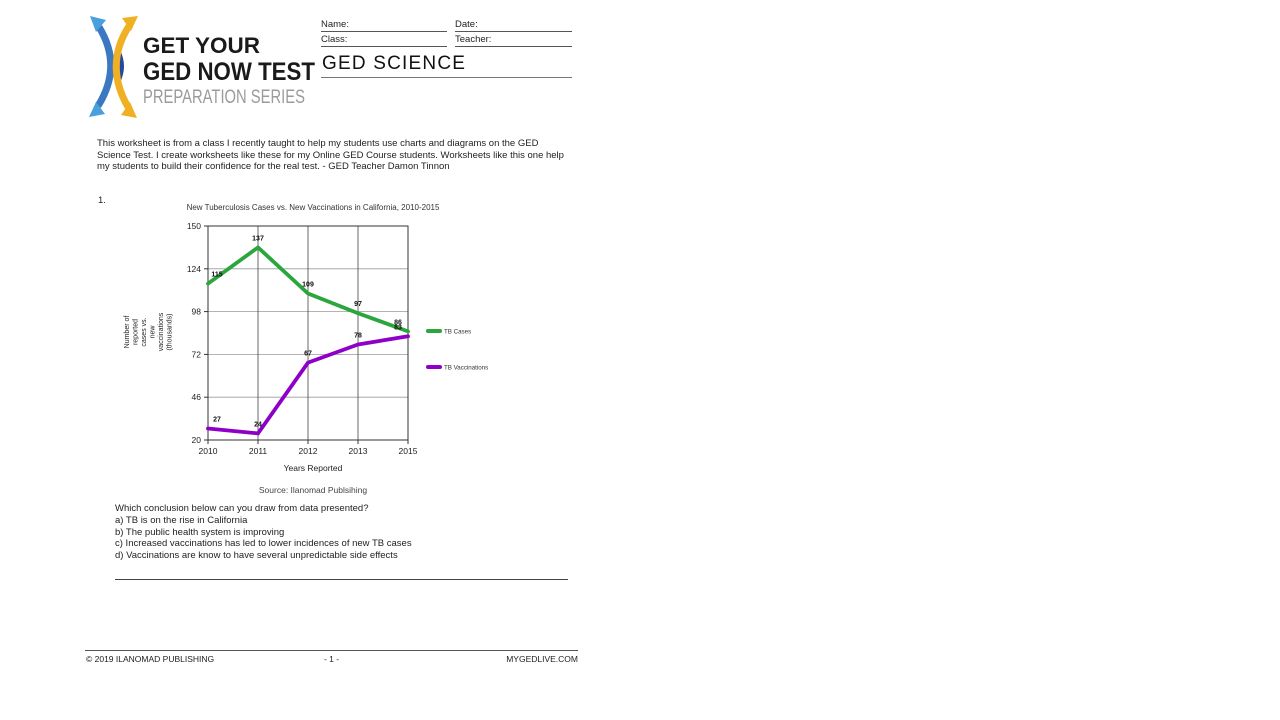 The height and width of the screenshot is (720, 1280). I want to click on chart-source: Source: Ilanomad Publsihing, so click(313, 490).